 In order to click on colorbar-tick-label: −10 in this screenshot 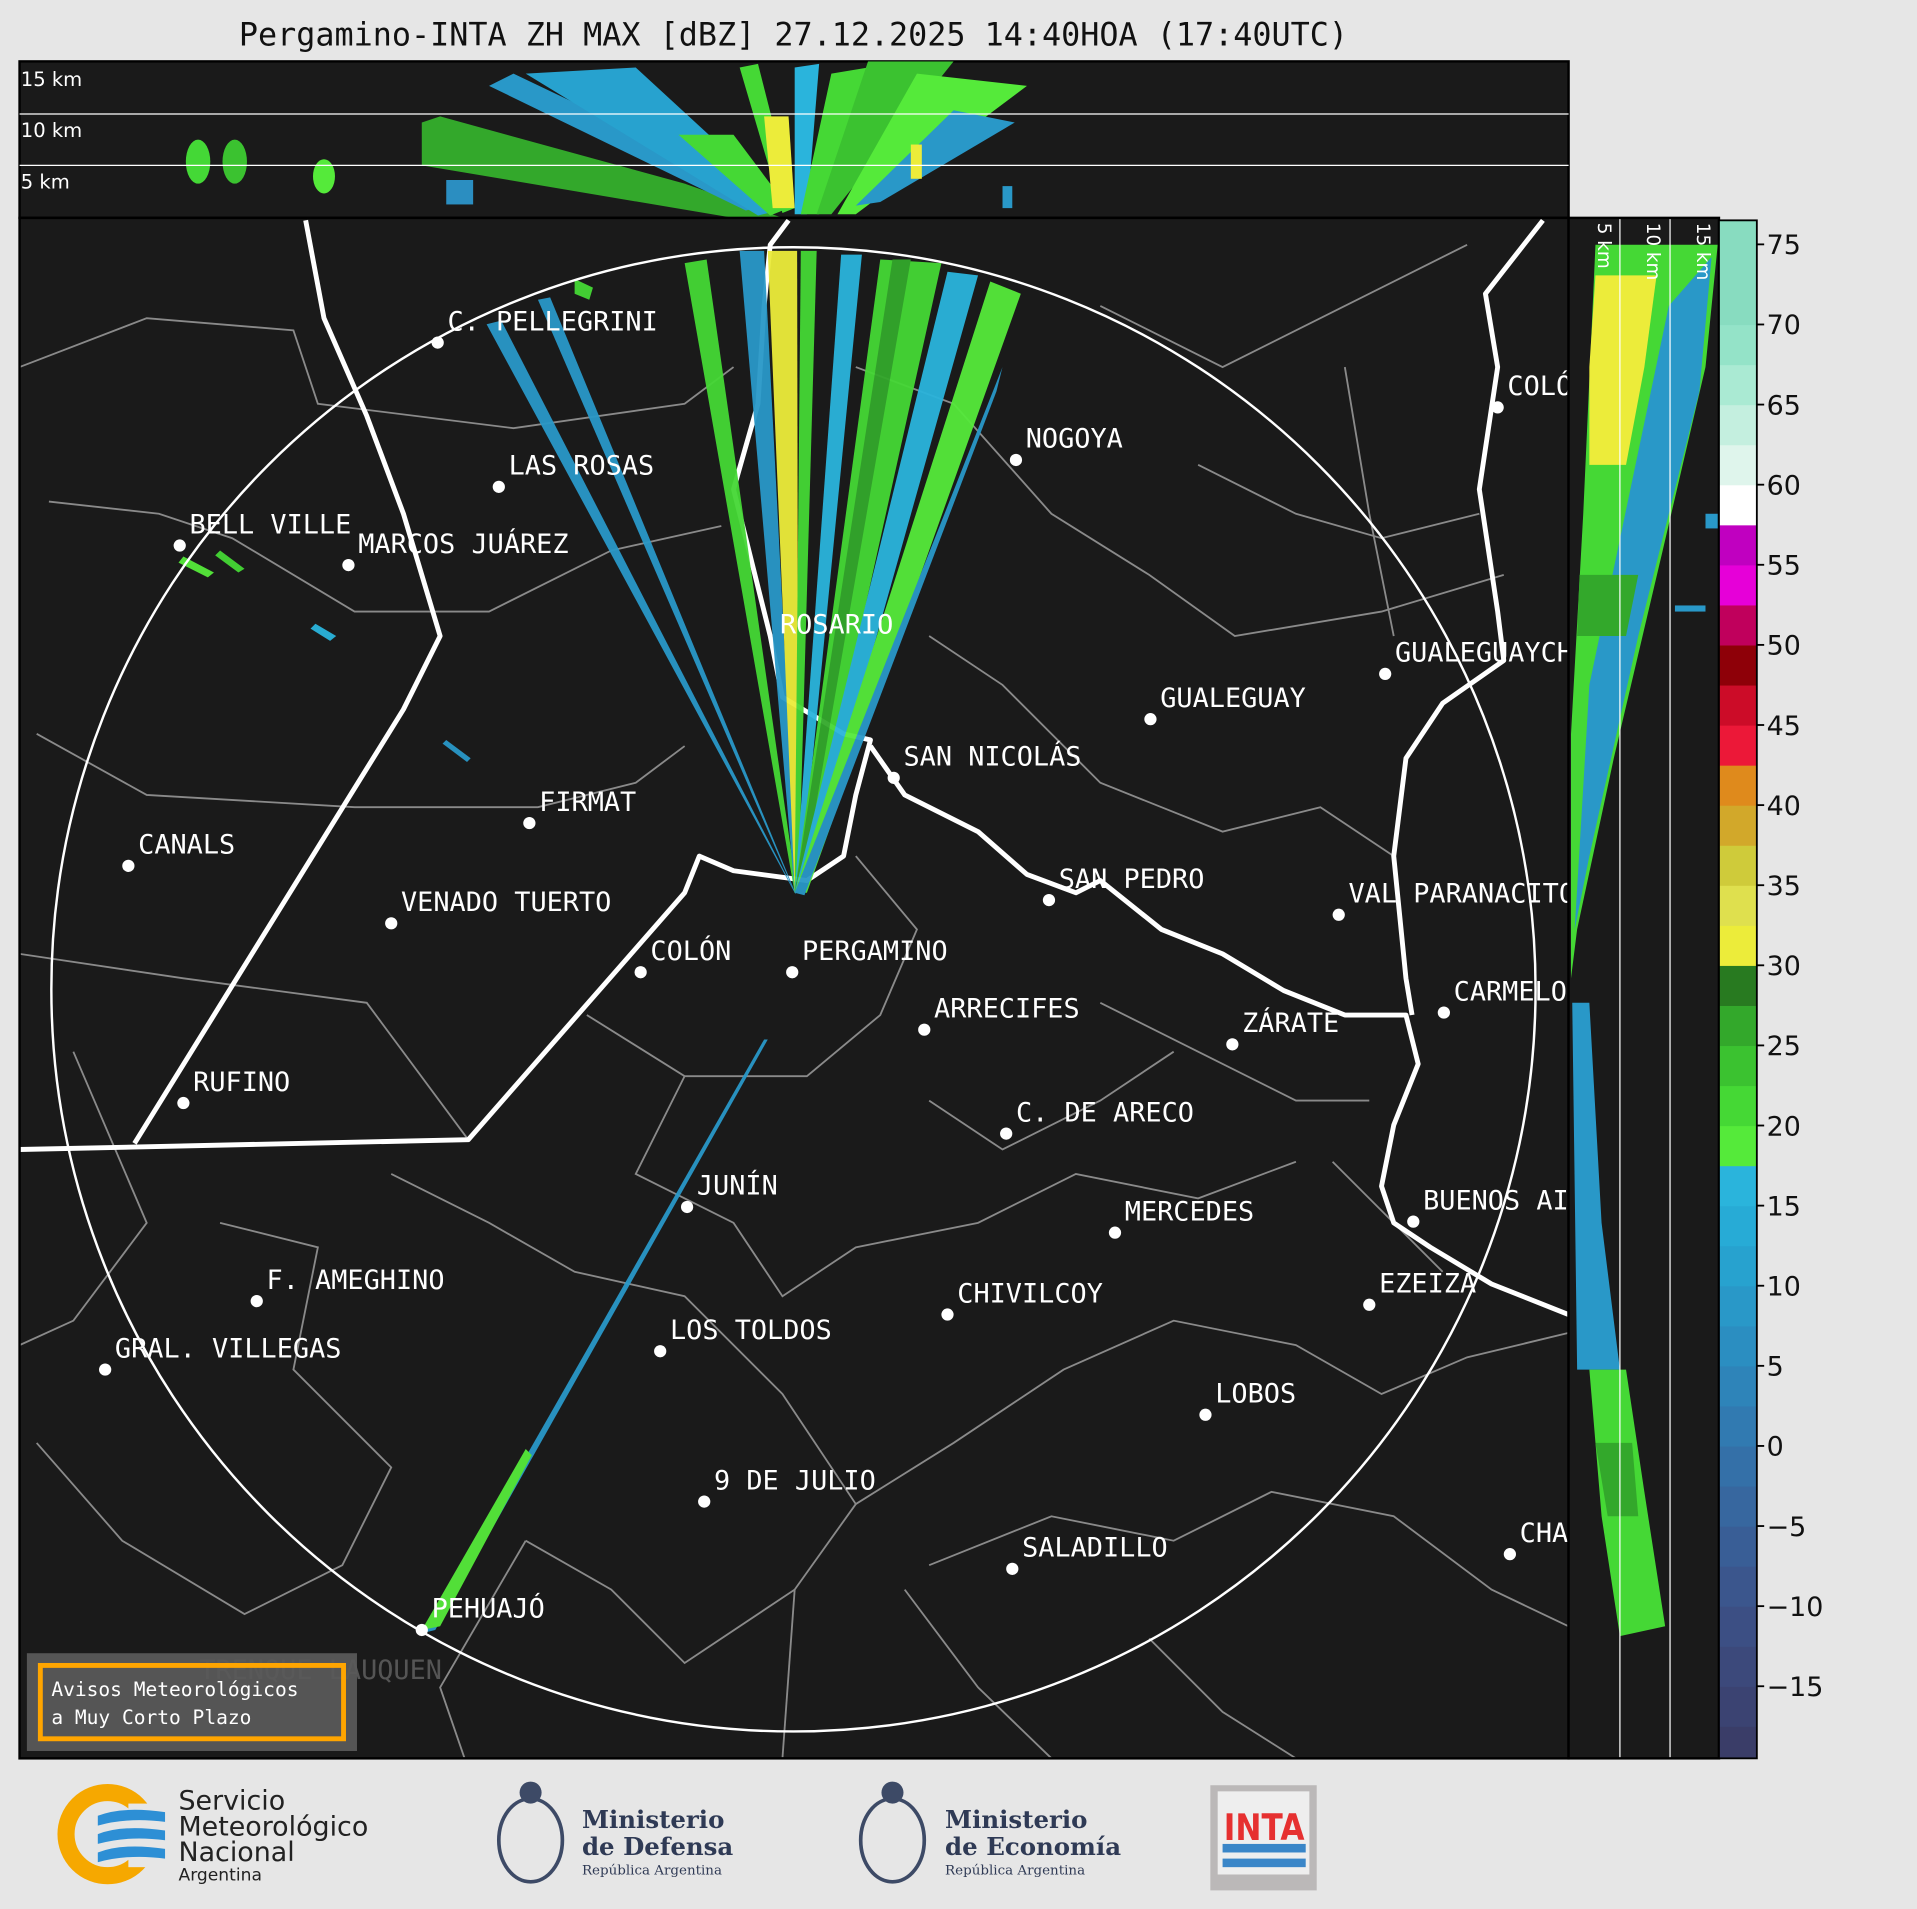, I will do `click(1795, 1607)`.